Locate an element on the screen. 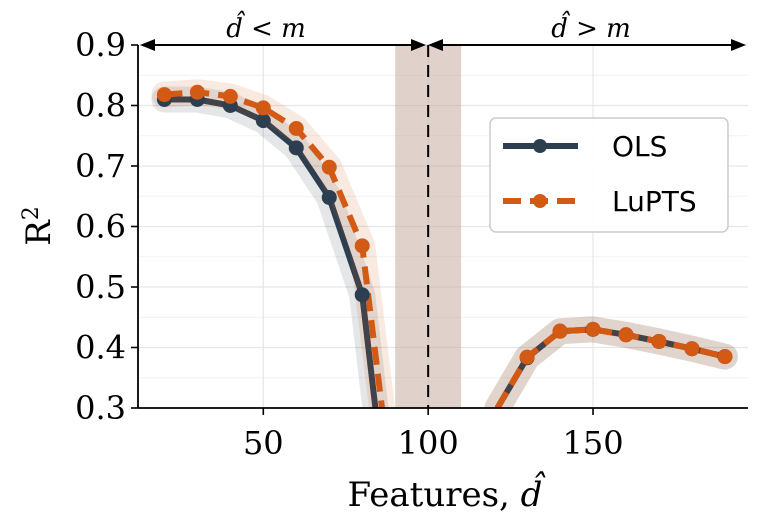  legend-lupts-label: LuPTS is located at coordinates (654, 201).